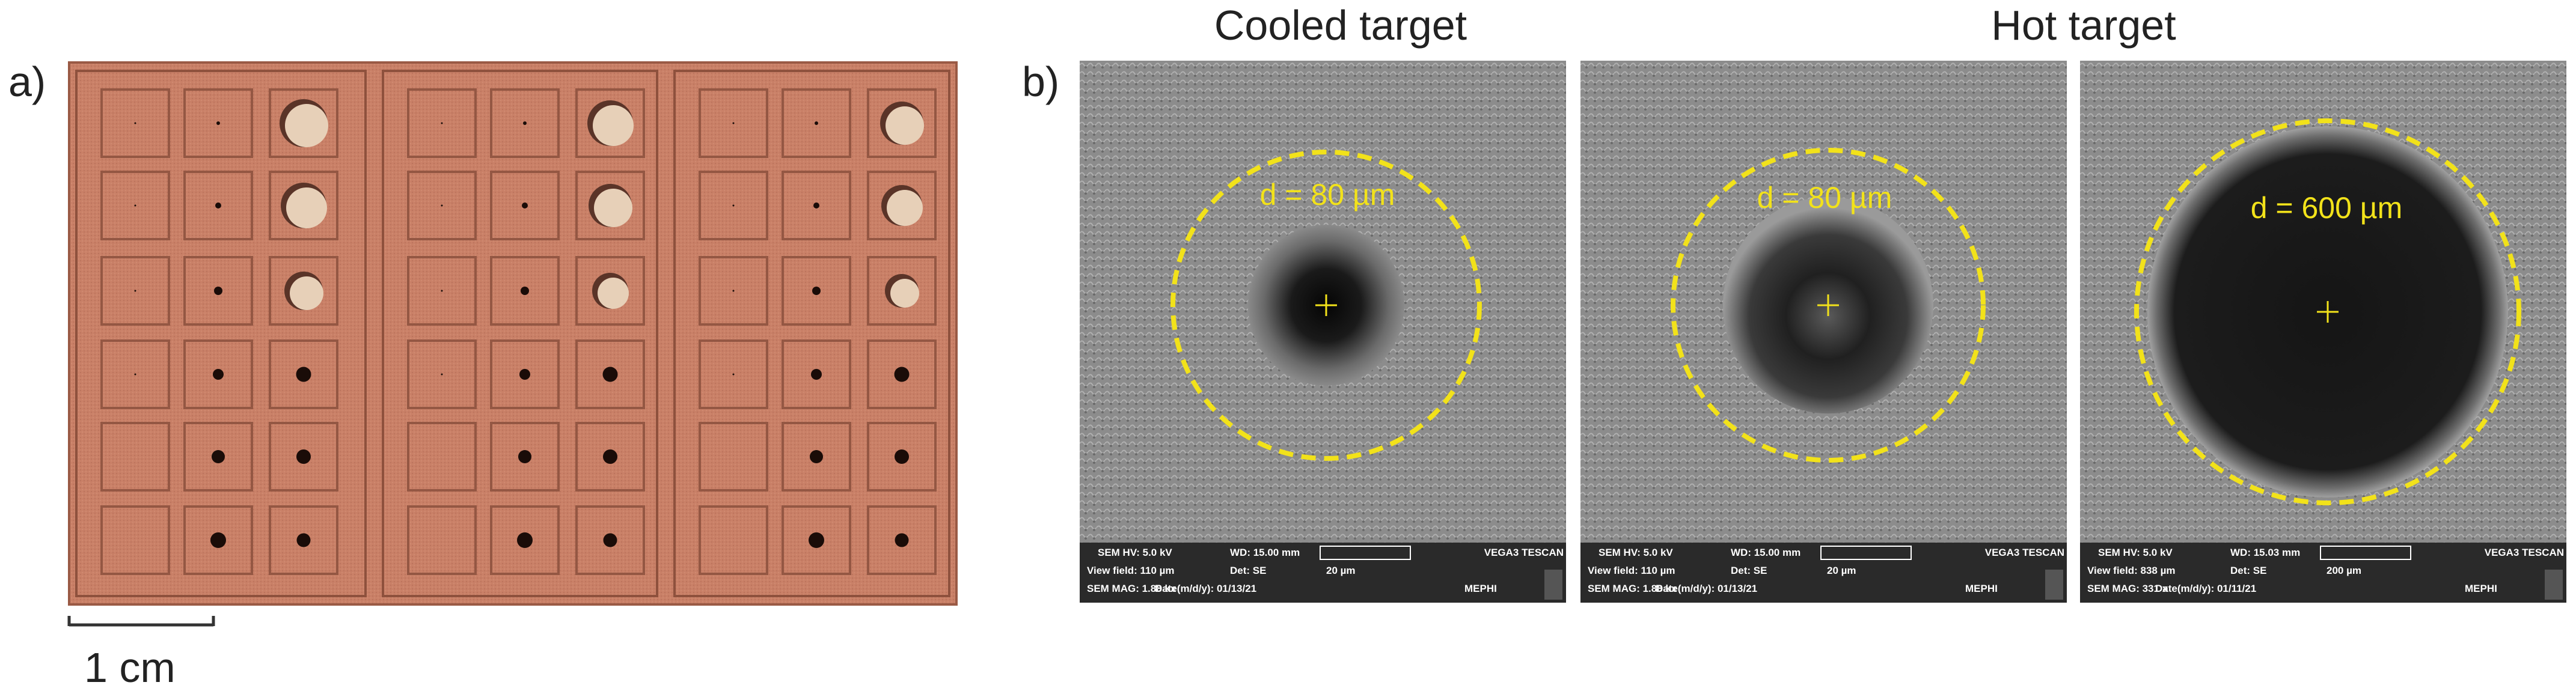 This screenshot has width=2576, height=694. I want to click on sem-info: View field: 838 µm, so click(2131, 570).